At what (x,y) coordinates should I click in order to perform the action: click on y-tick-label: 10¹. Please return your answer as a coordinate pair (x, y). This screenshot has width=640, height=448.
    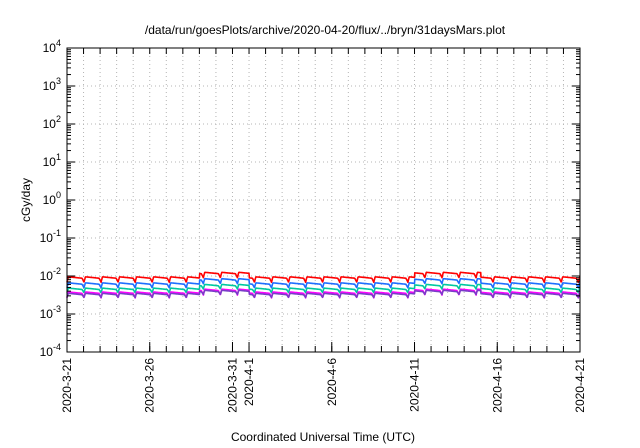
    Looking at the image, I should click on (52, 160).